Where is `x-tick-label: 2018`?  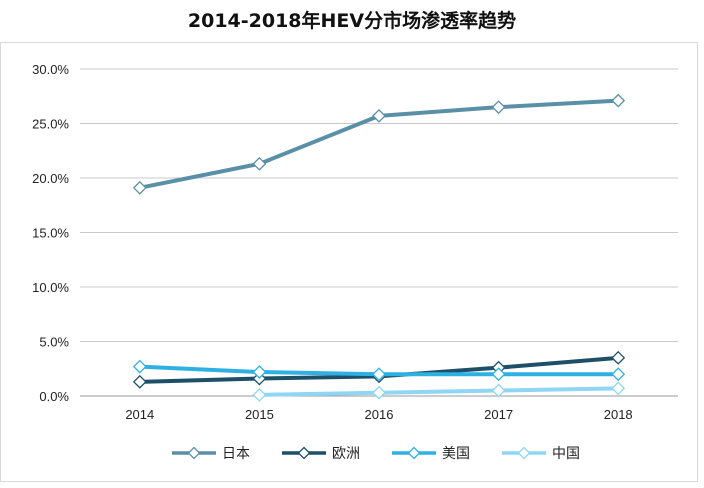
x-tick-label: 2018 is located at coordinates (618, 414).